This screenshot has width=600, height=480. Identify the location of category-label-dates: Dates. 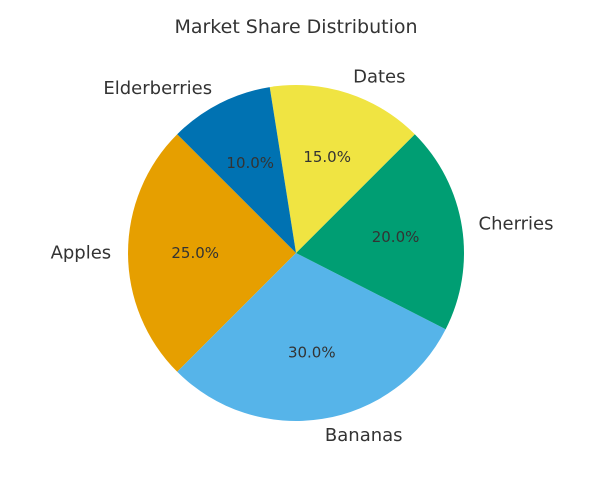
(379, 77).